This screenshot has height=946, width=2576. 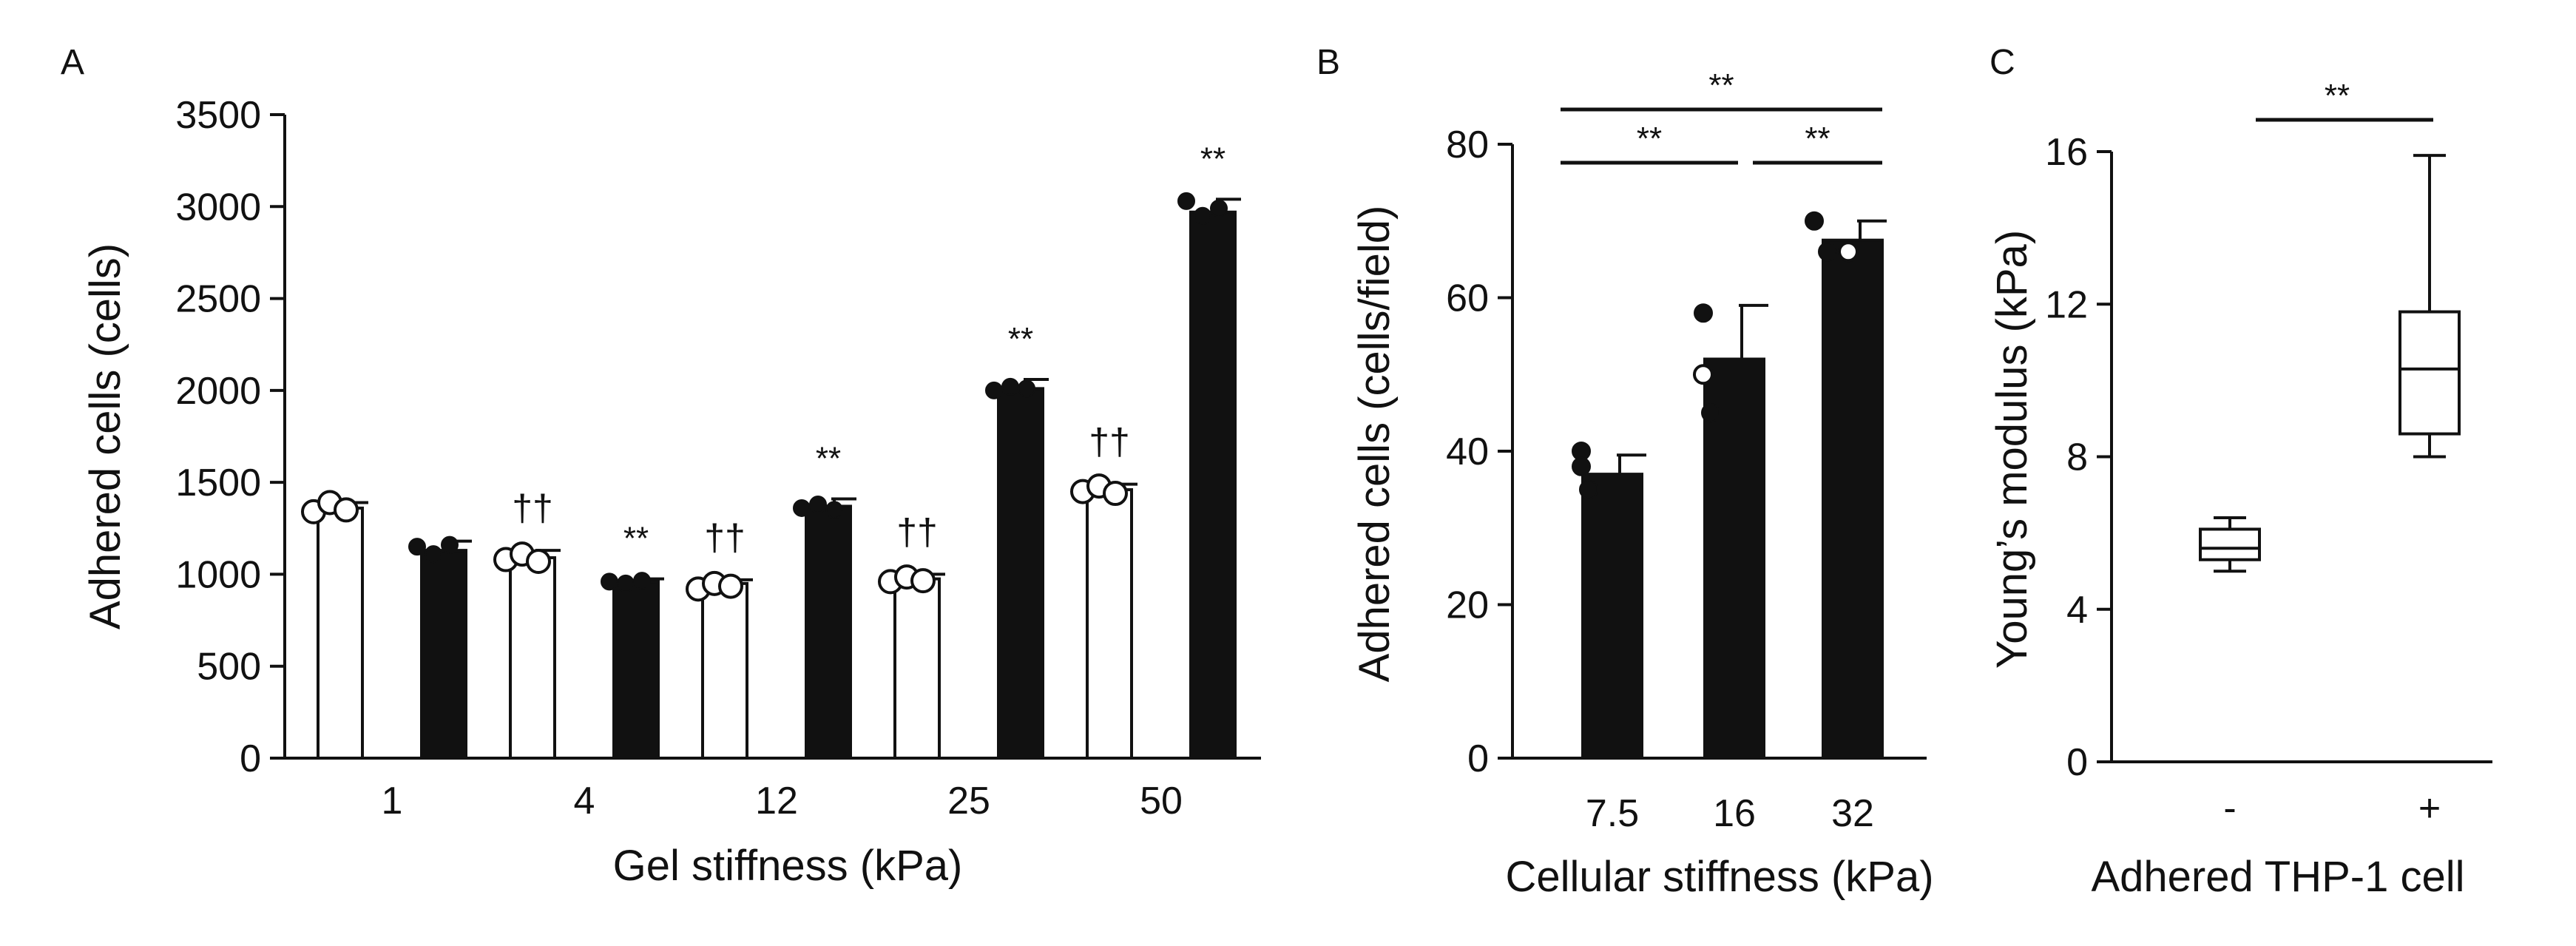 I want to click on y-tick-label: 2000, so click(x=218, y=392).